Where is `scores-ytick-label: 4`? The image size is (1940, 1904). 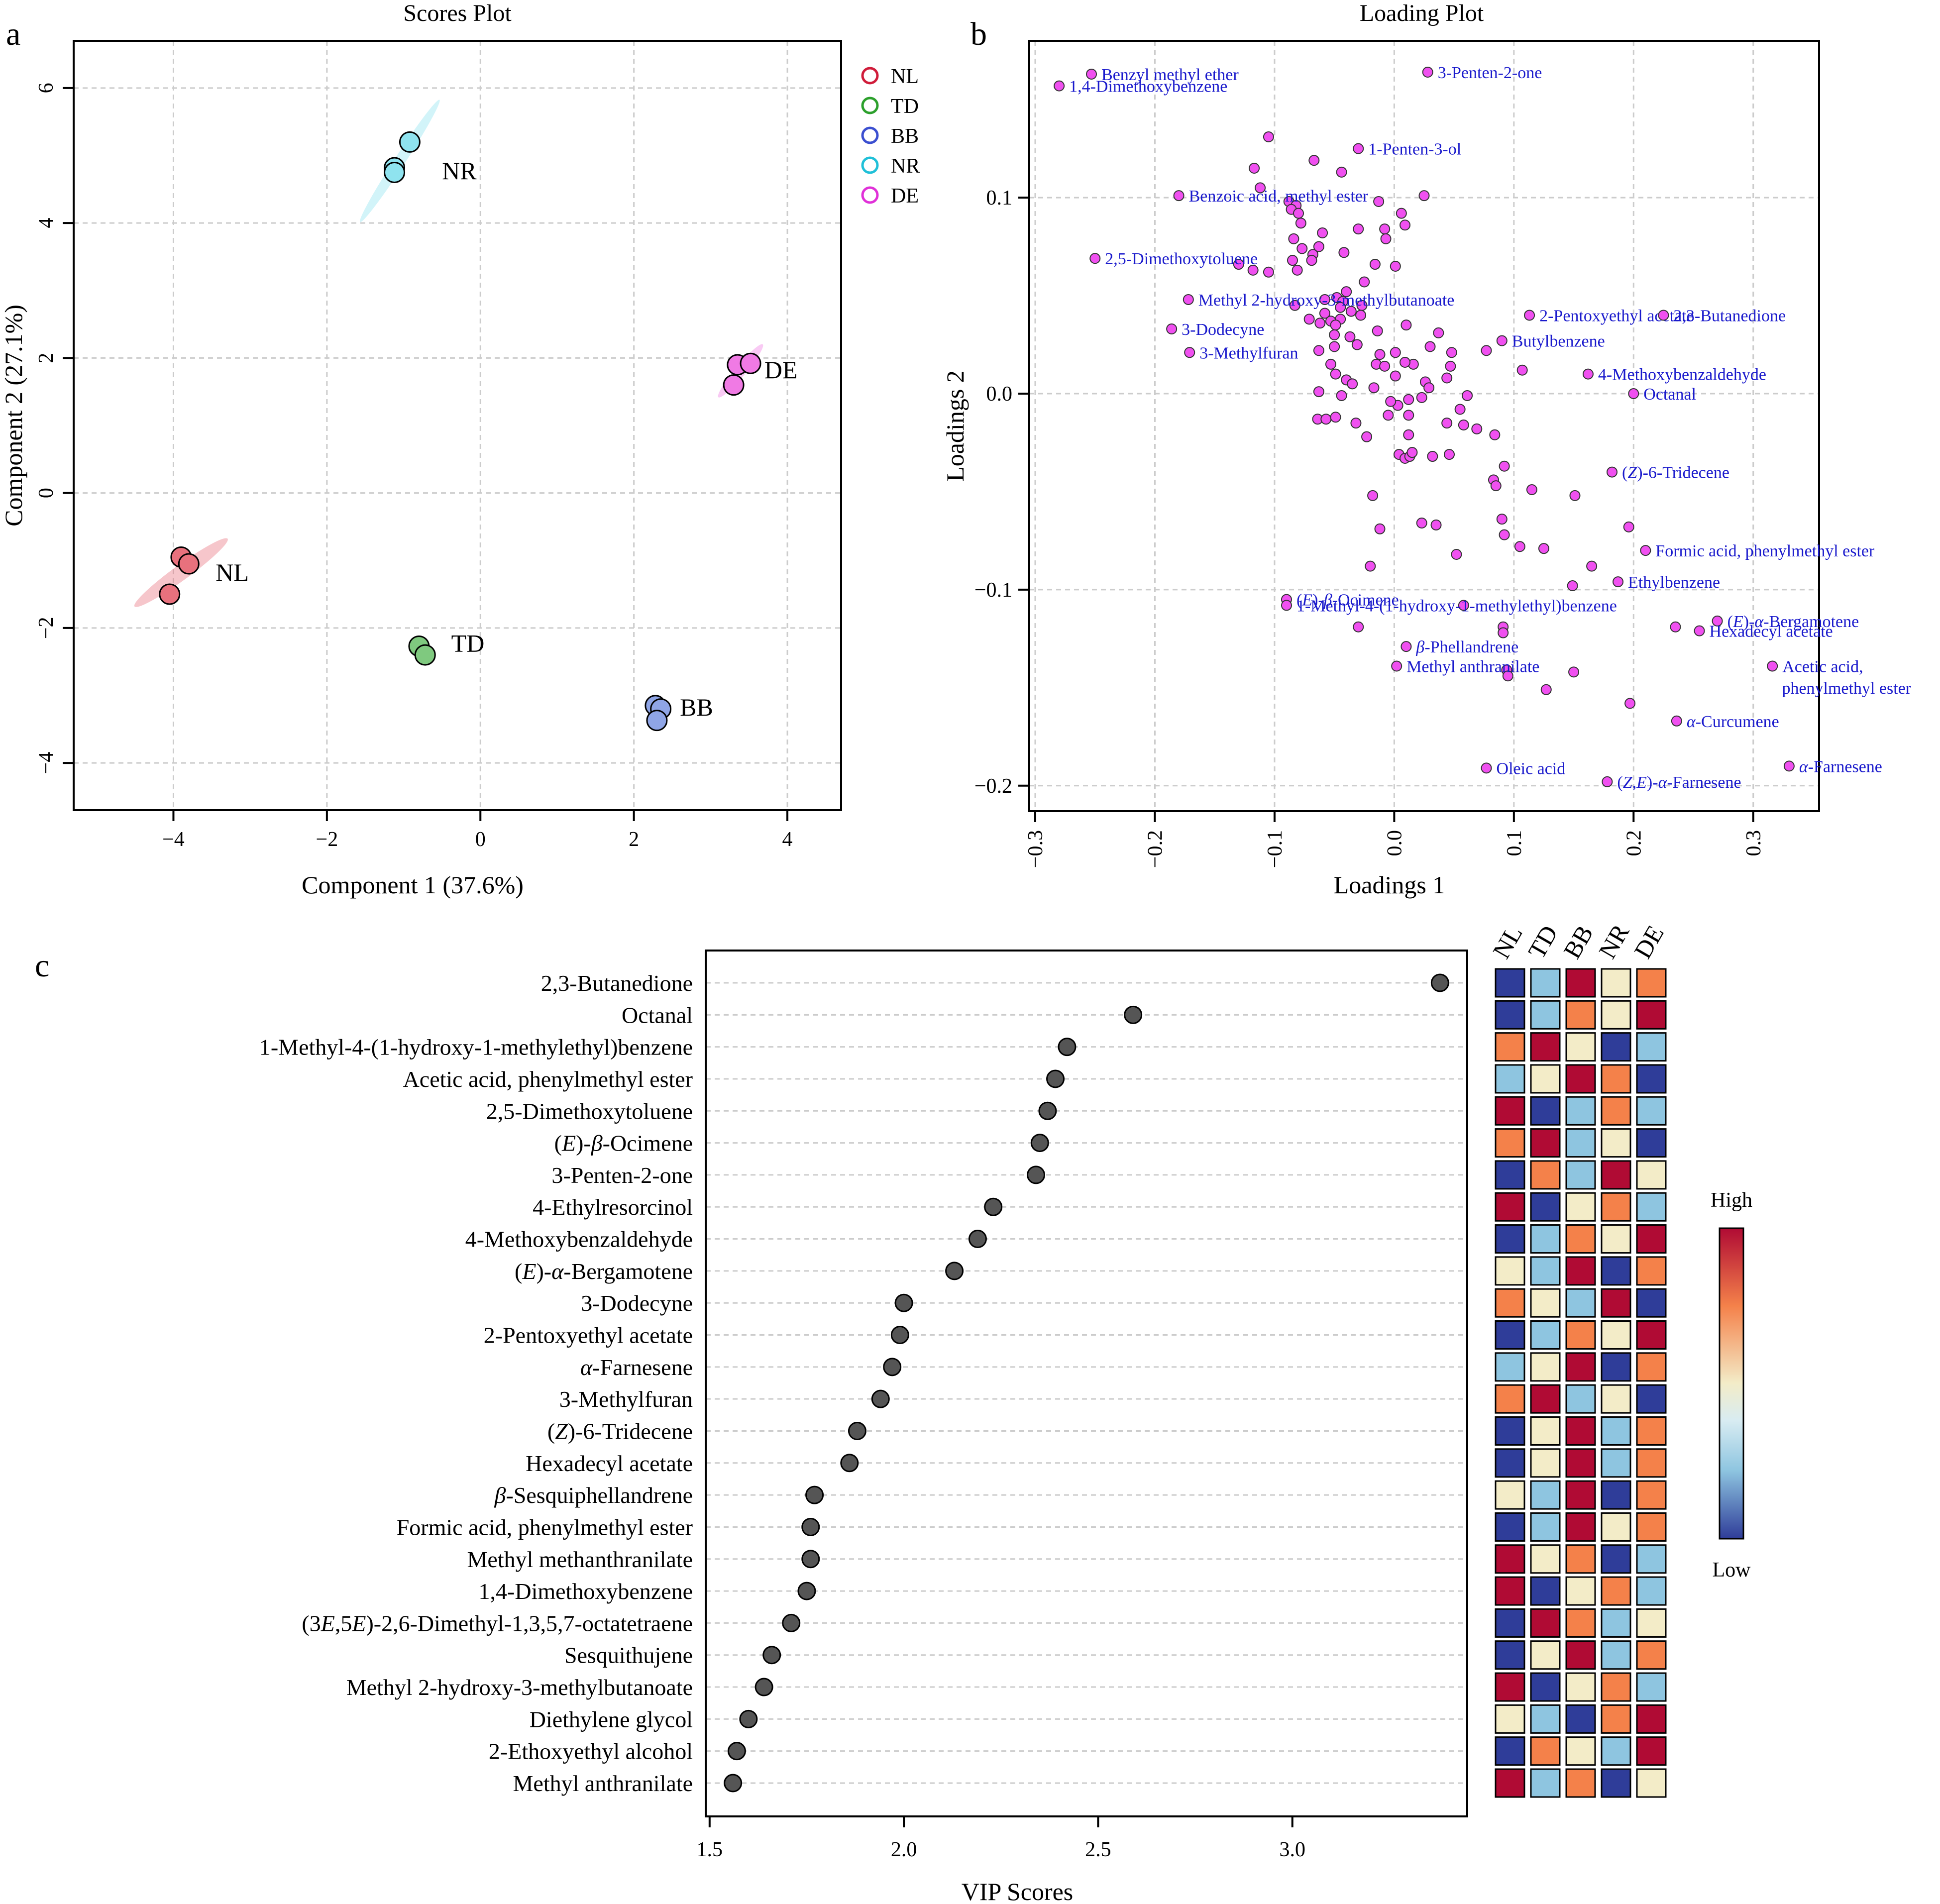 scores-ytick-label: 4 is located at coordinates (46, 223).